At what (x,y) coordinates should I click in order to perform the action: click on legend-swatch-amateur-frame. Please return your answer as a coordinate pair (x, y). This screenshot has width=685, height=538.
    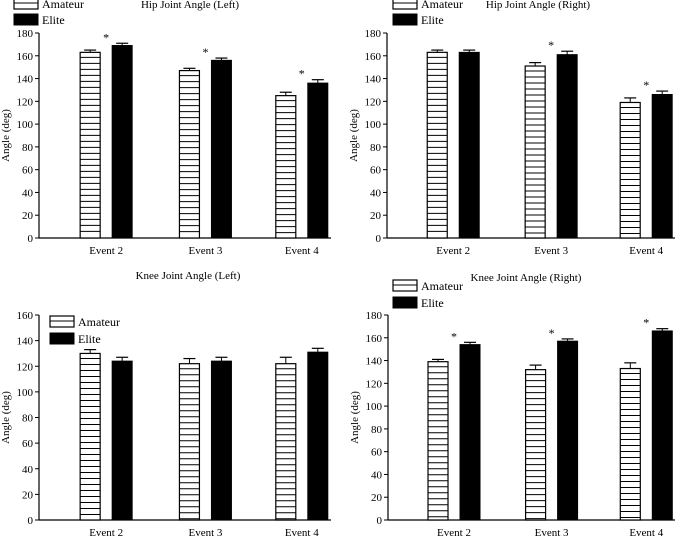
    Looking at the image, I should click on (26, 5).